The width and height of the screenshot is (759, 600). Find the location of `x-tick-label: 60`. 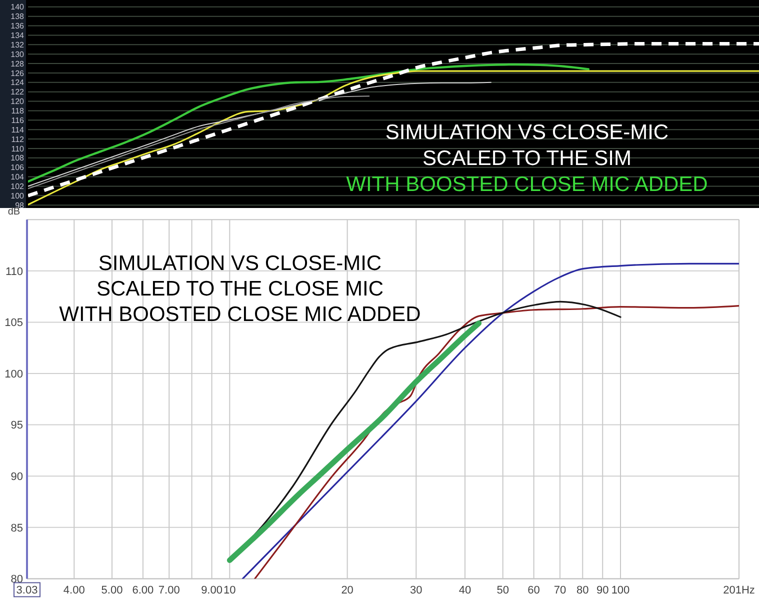

x-tick-label: 60 is located at coordinates (534, 590).